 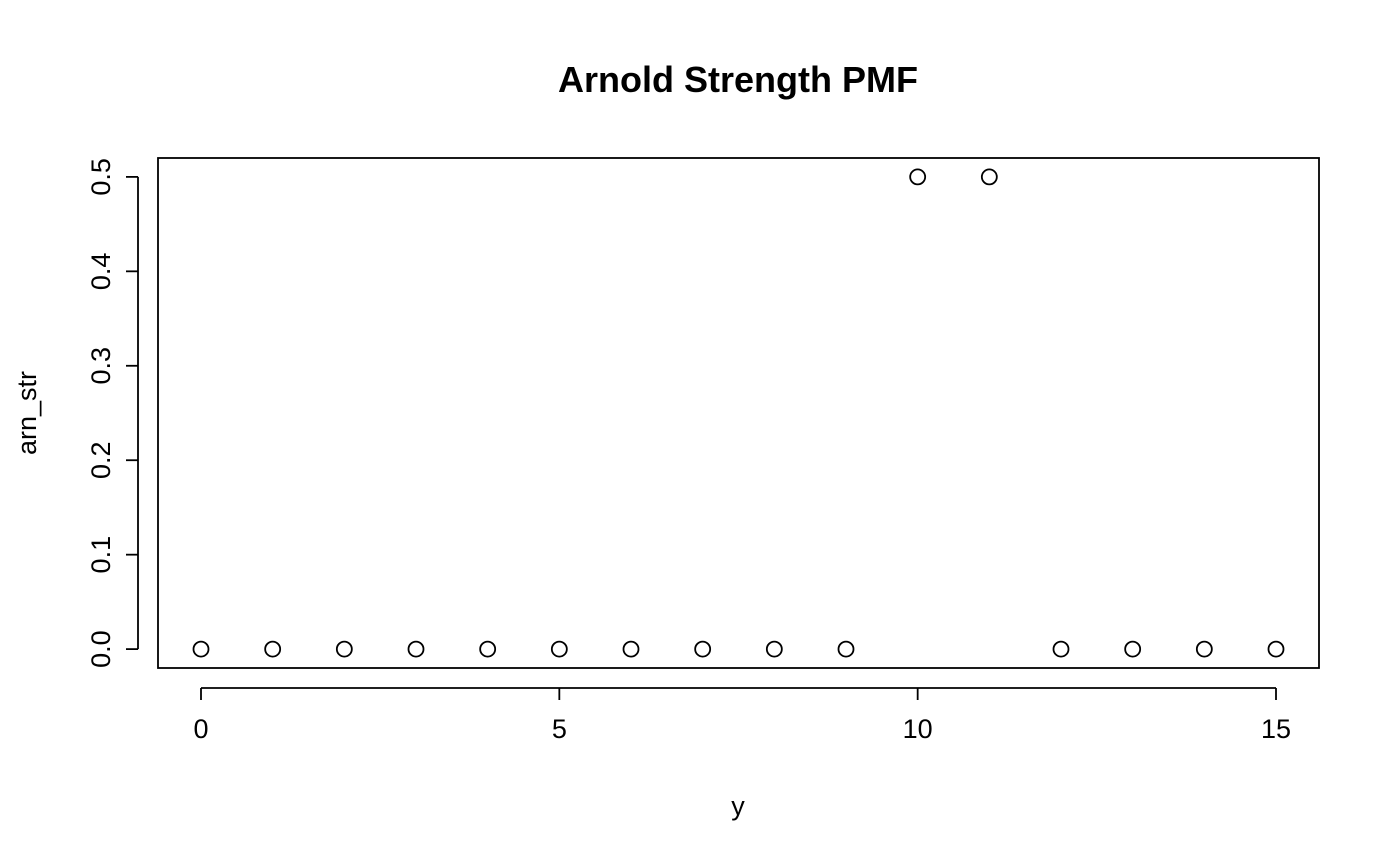 What do you see at coordinates (101, 272) in the screenshot?
I see `y-tick-label: 0.4` at bounding box center [101, 272].